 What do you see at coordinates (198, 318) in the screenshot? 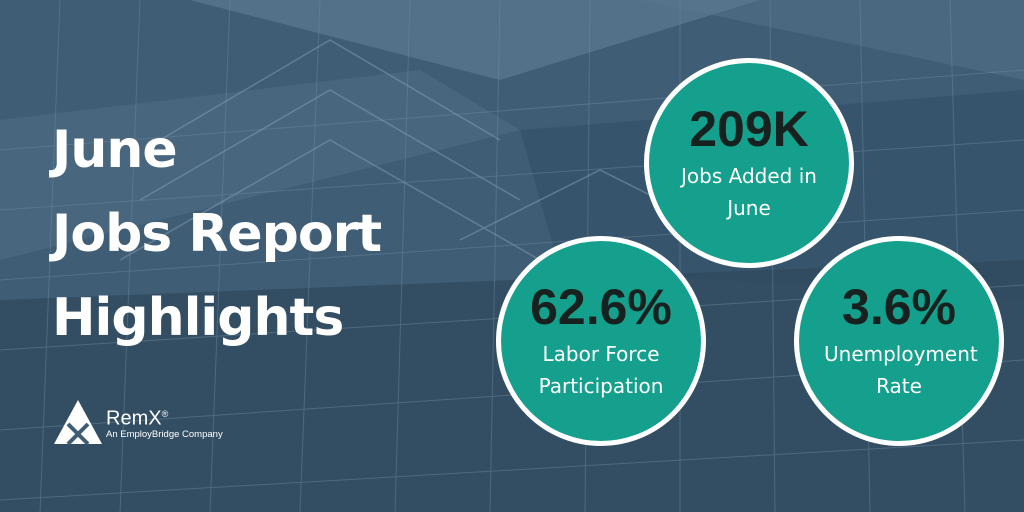
I see `headline-line-3: Highlights` at bounding box center [198, 318].